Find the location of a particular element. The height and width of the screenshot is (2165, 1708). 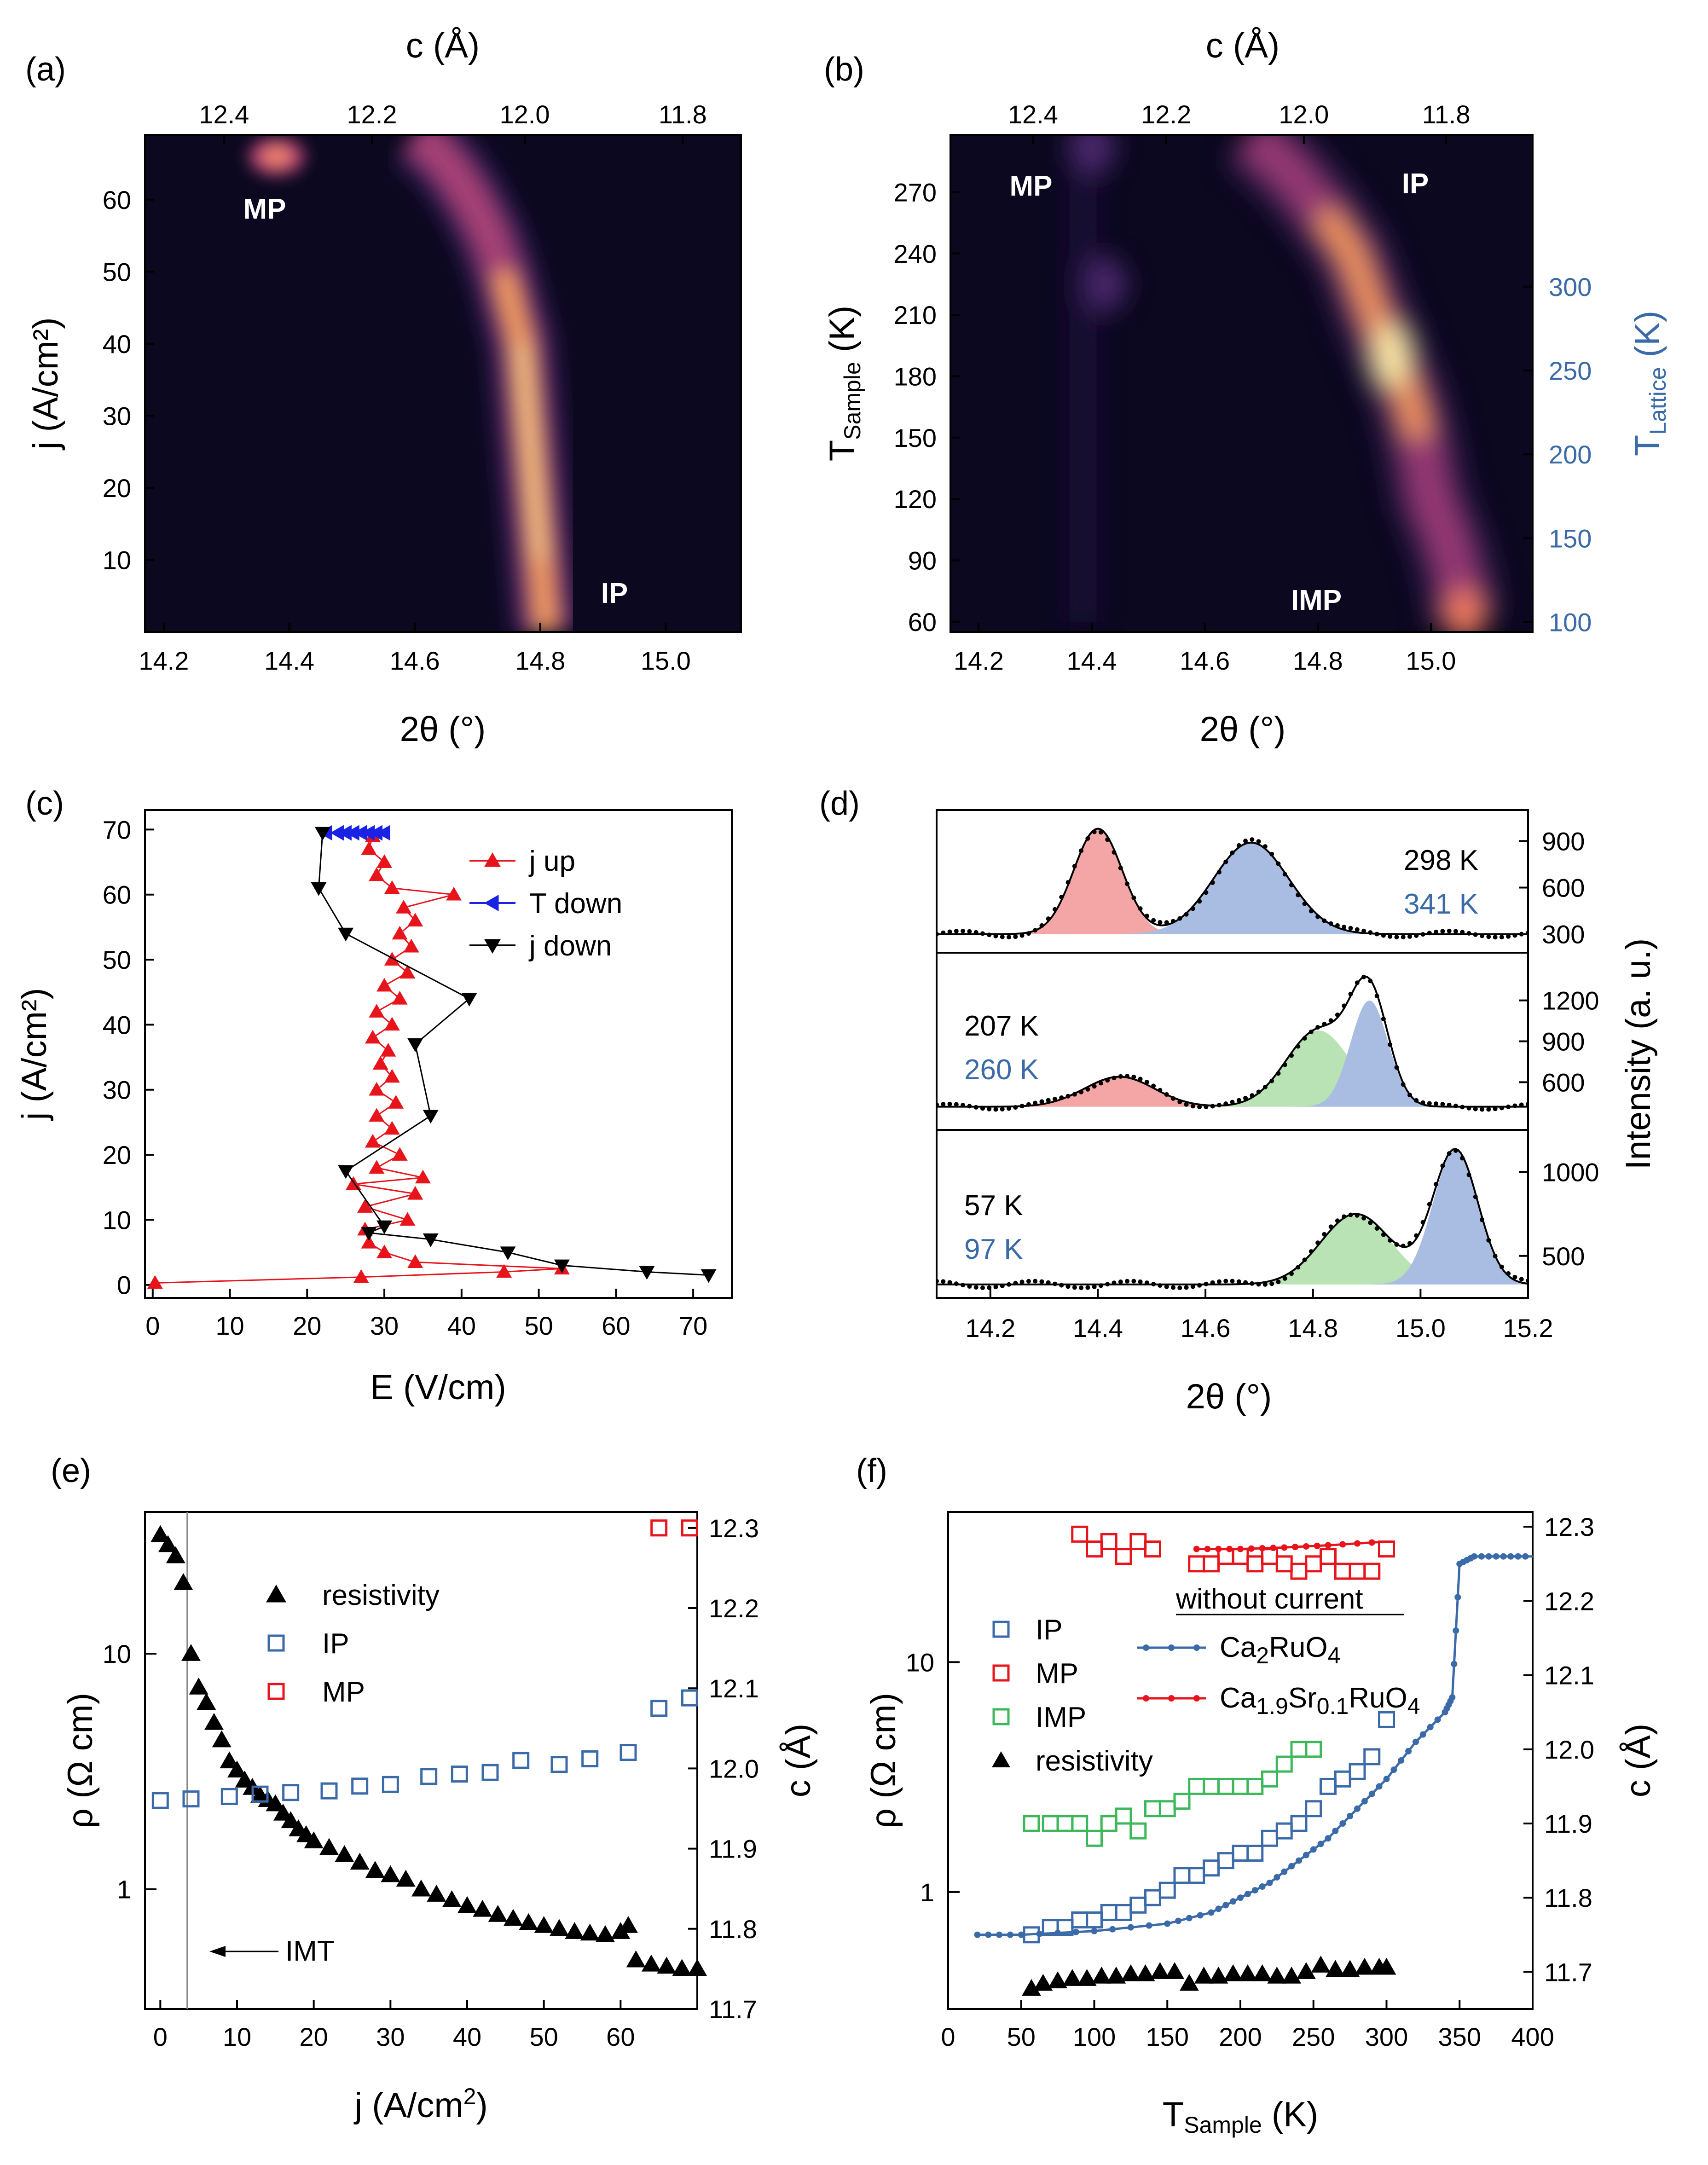

x-axis-label: 2θ (°) is located at coordinates (443, 729).